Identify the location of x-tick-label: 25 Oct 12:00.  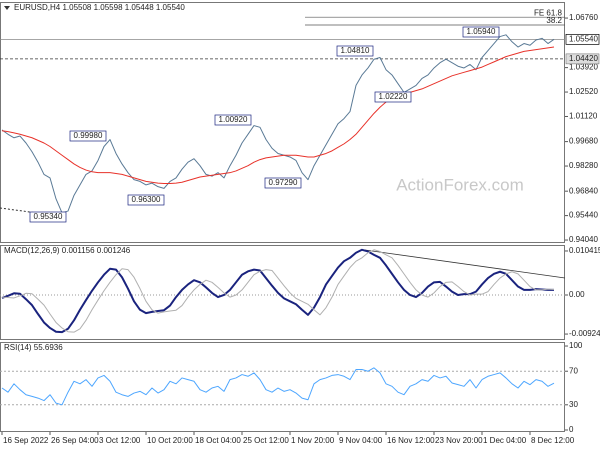
(266, 440).